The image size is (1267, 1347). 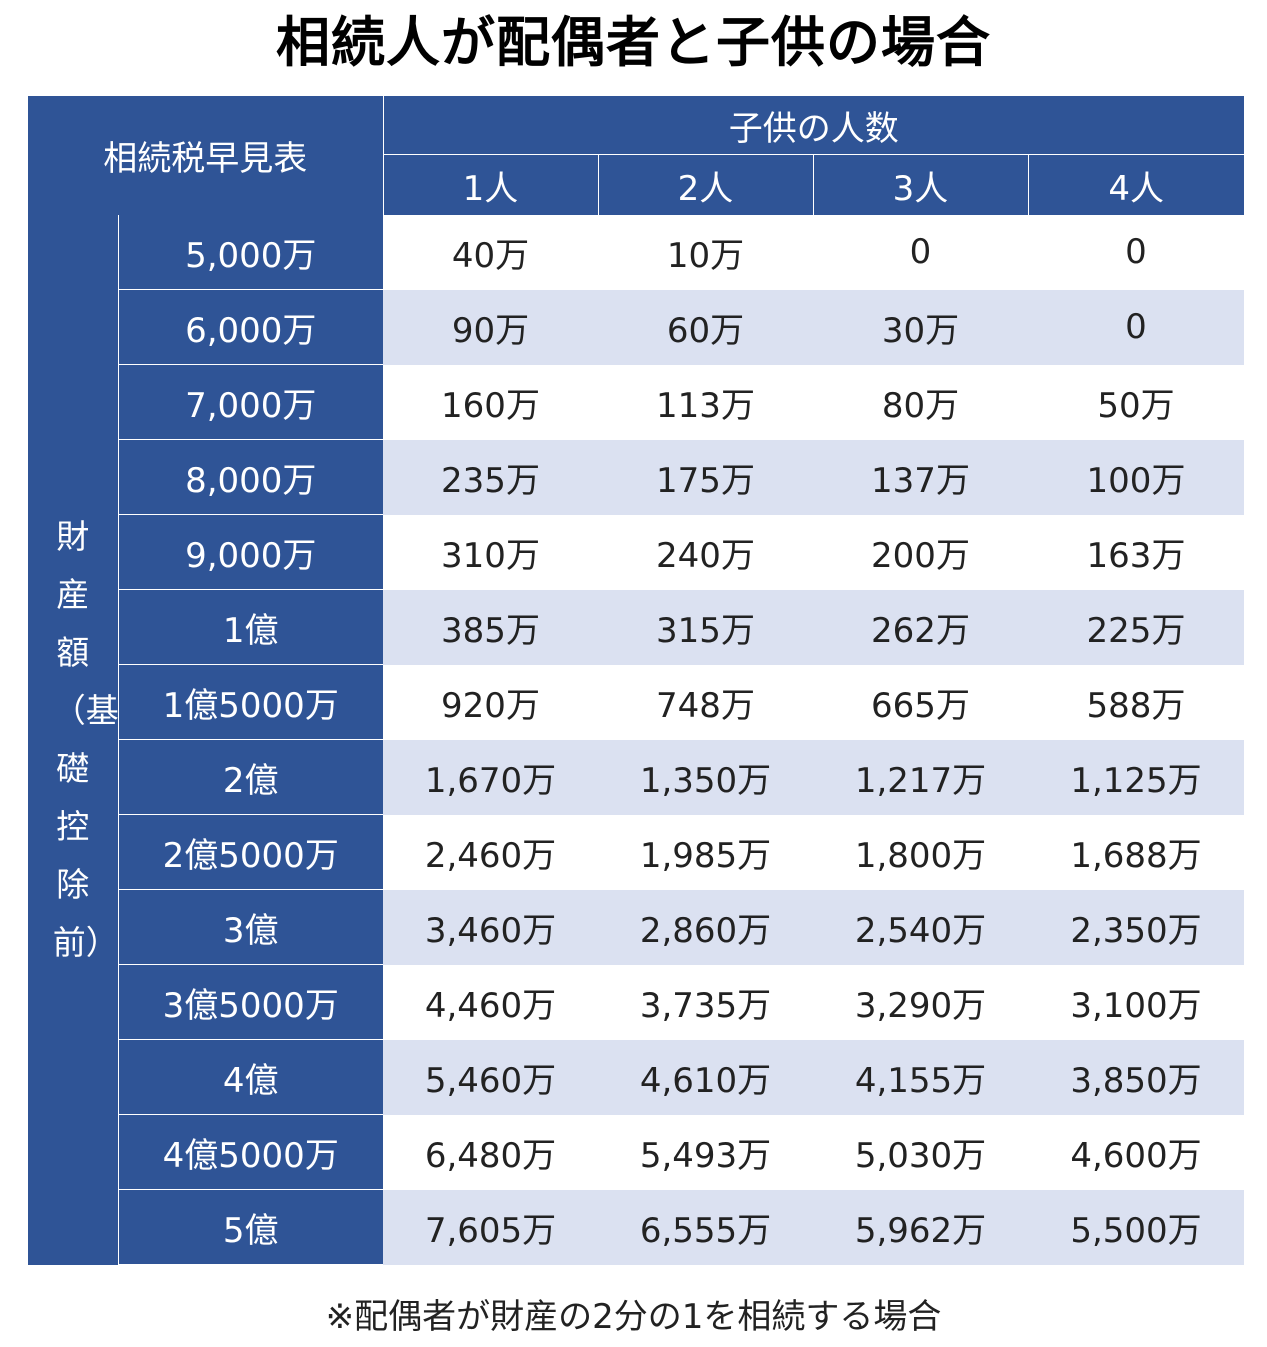 What do you see at coordinates (490, 777) in the screenshot?
I see `tax-amount-cell: 1,670万` at bounding box center [490, 777].